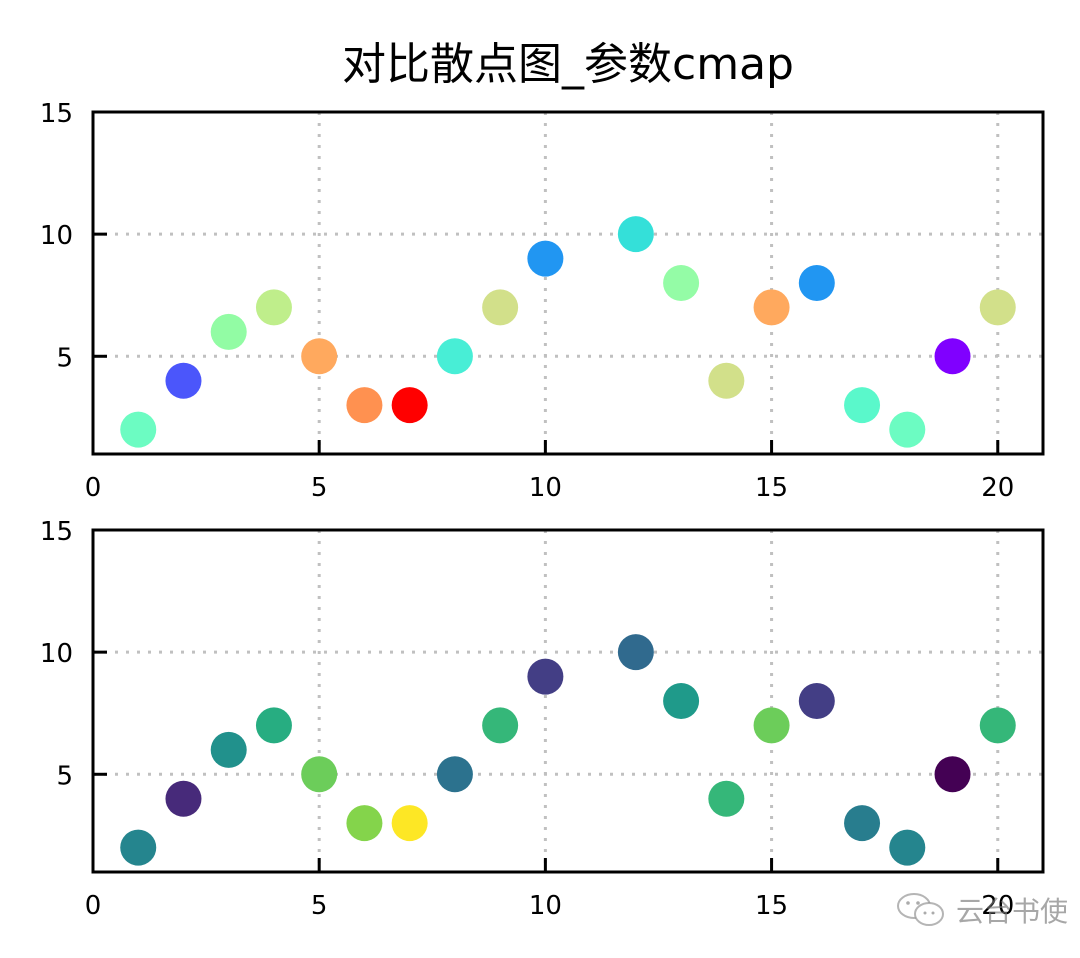 This screenshot has width=1080, height=958. Describe the element at coordinates (568, 64) in the screenshot. I see `chart-title: 对比散点图_参数cmap` at that location.